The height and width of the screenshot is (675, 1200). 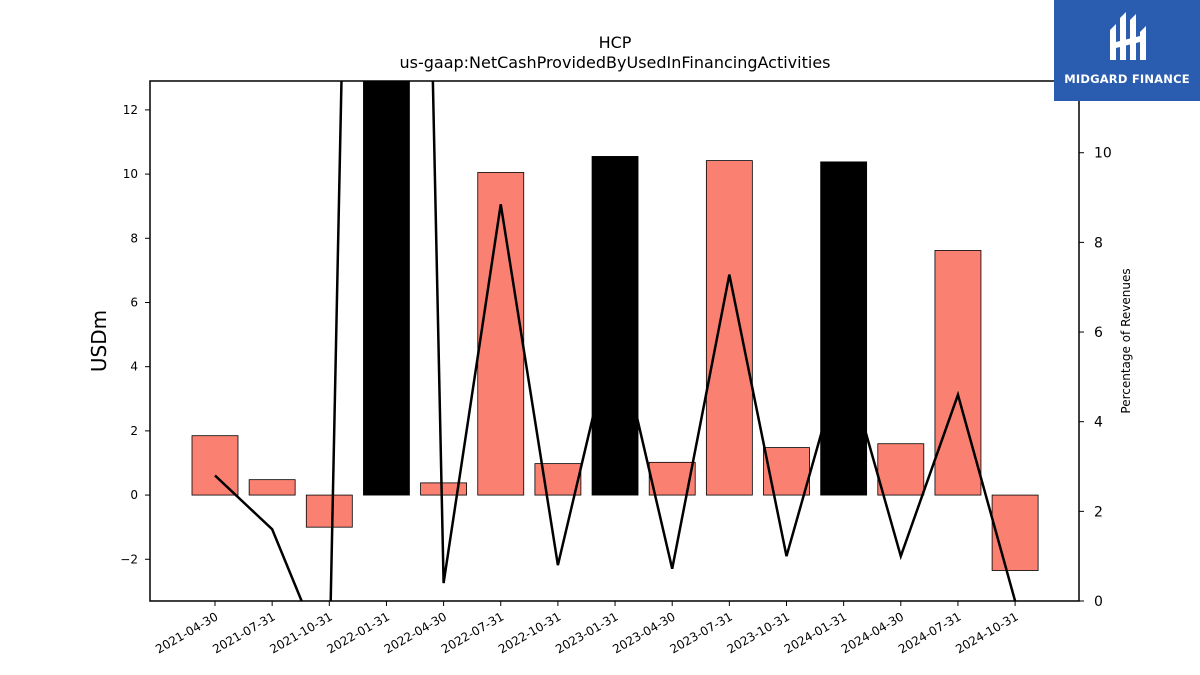 I want to click on y2-axis-label: Percentage of Revenues, so click(x=1126, y=340).